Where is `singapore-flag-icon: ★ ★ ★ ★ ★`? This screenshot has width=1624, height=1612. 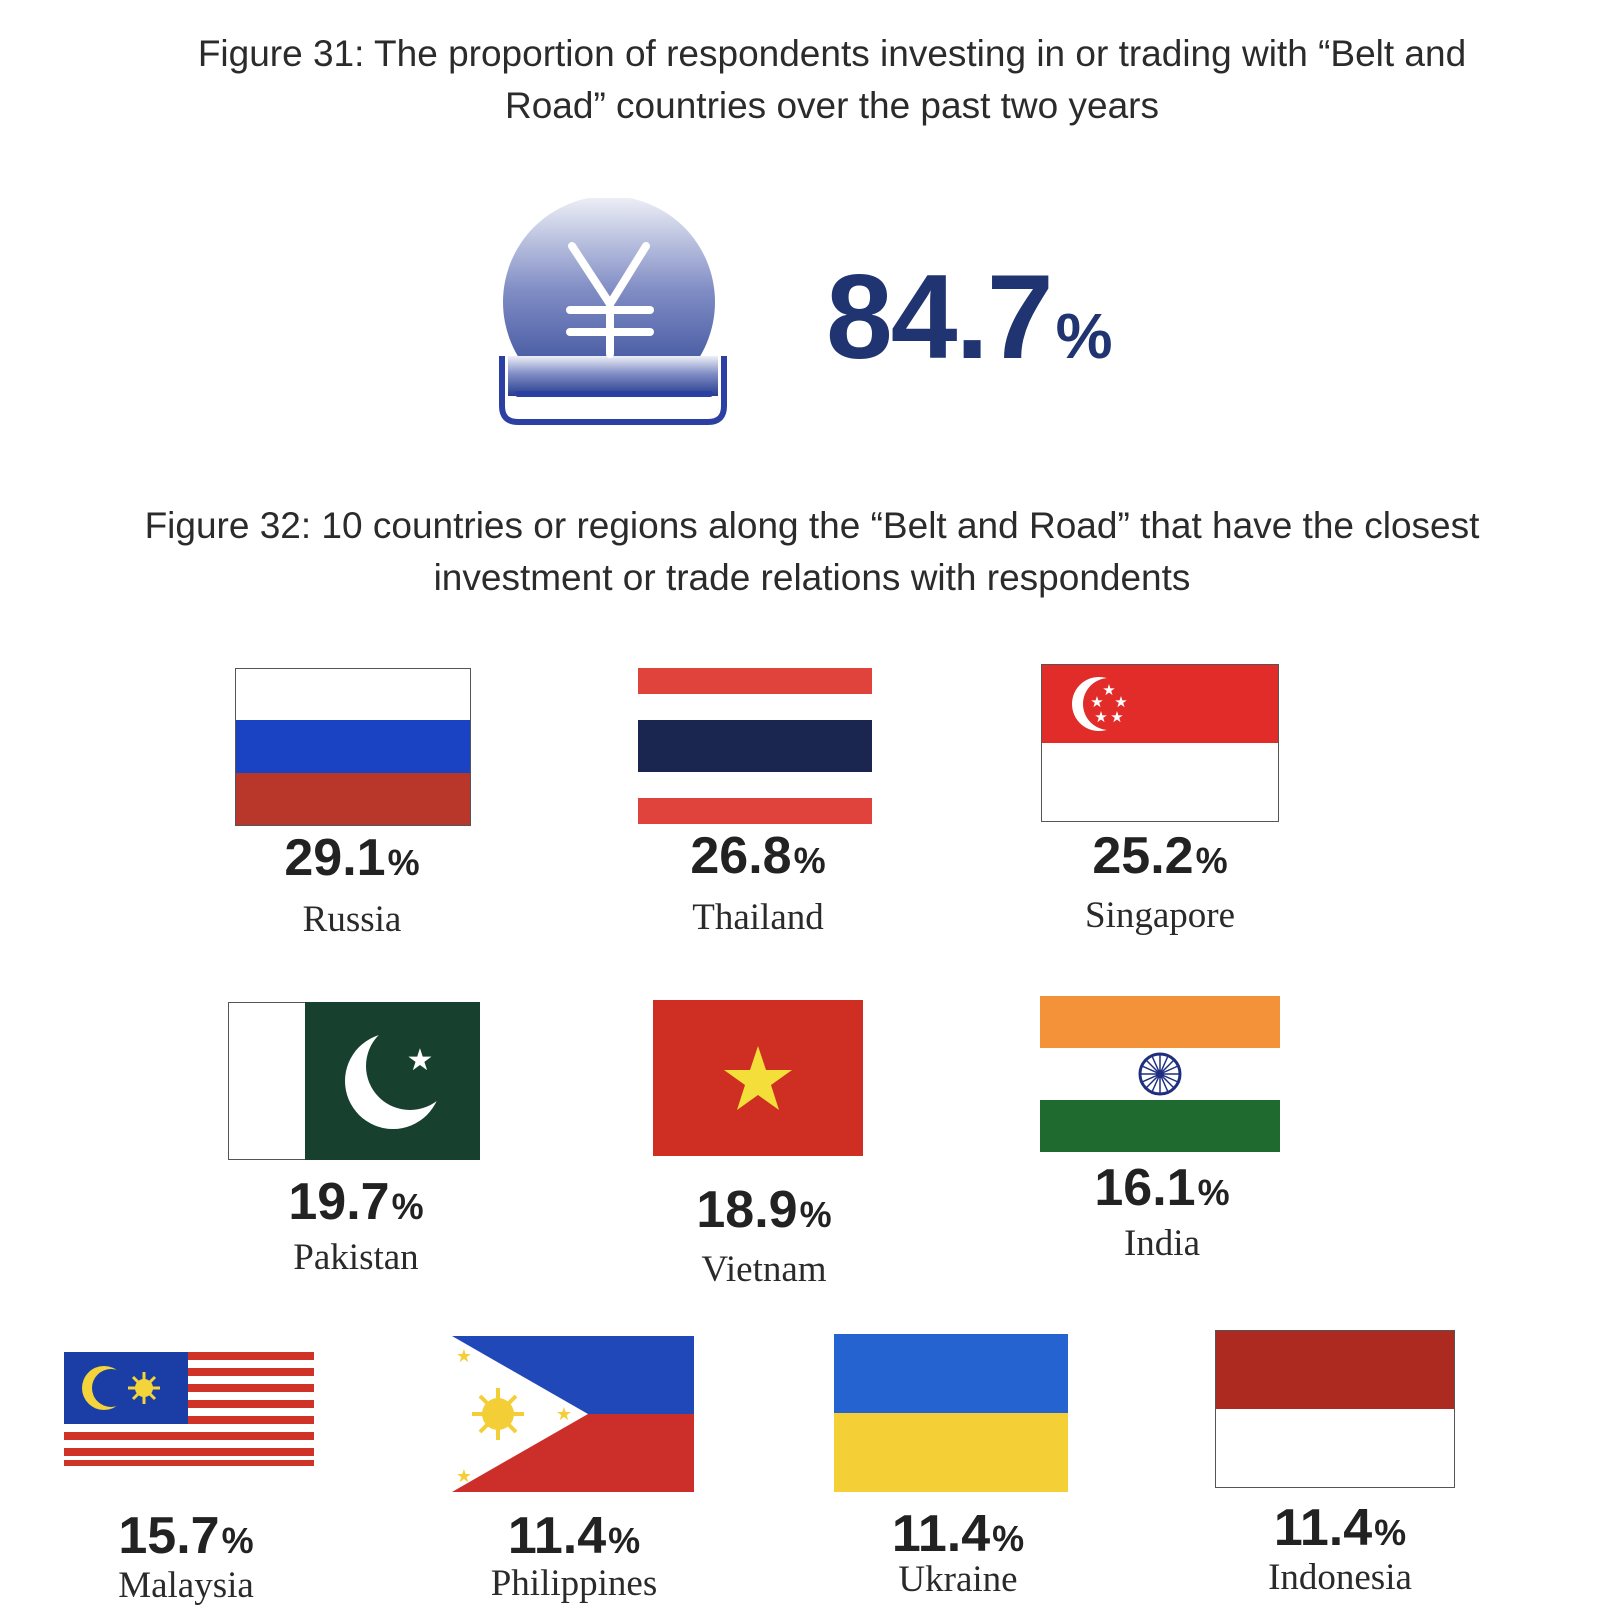 singapore-flag-icon: ★ ★ ★ ★ ★ is located at coordinates (1160, 743).